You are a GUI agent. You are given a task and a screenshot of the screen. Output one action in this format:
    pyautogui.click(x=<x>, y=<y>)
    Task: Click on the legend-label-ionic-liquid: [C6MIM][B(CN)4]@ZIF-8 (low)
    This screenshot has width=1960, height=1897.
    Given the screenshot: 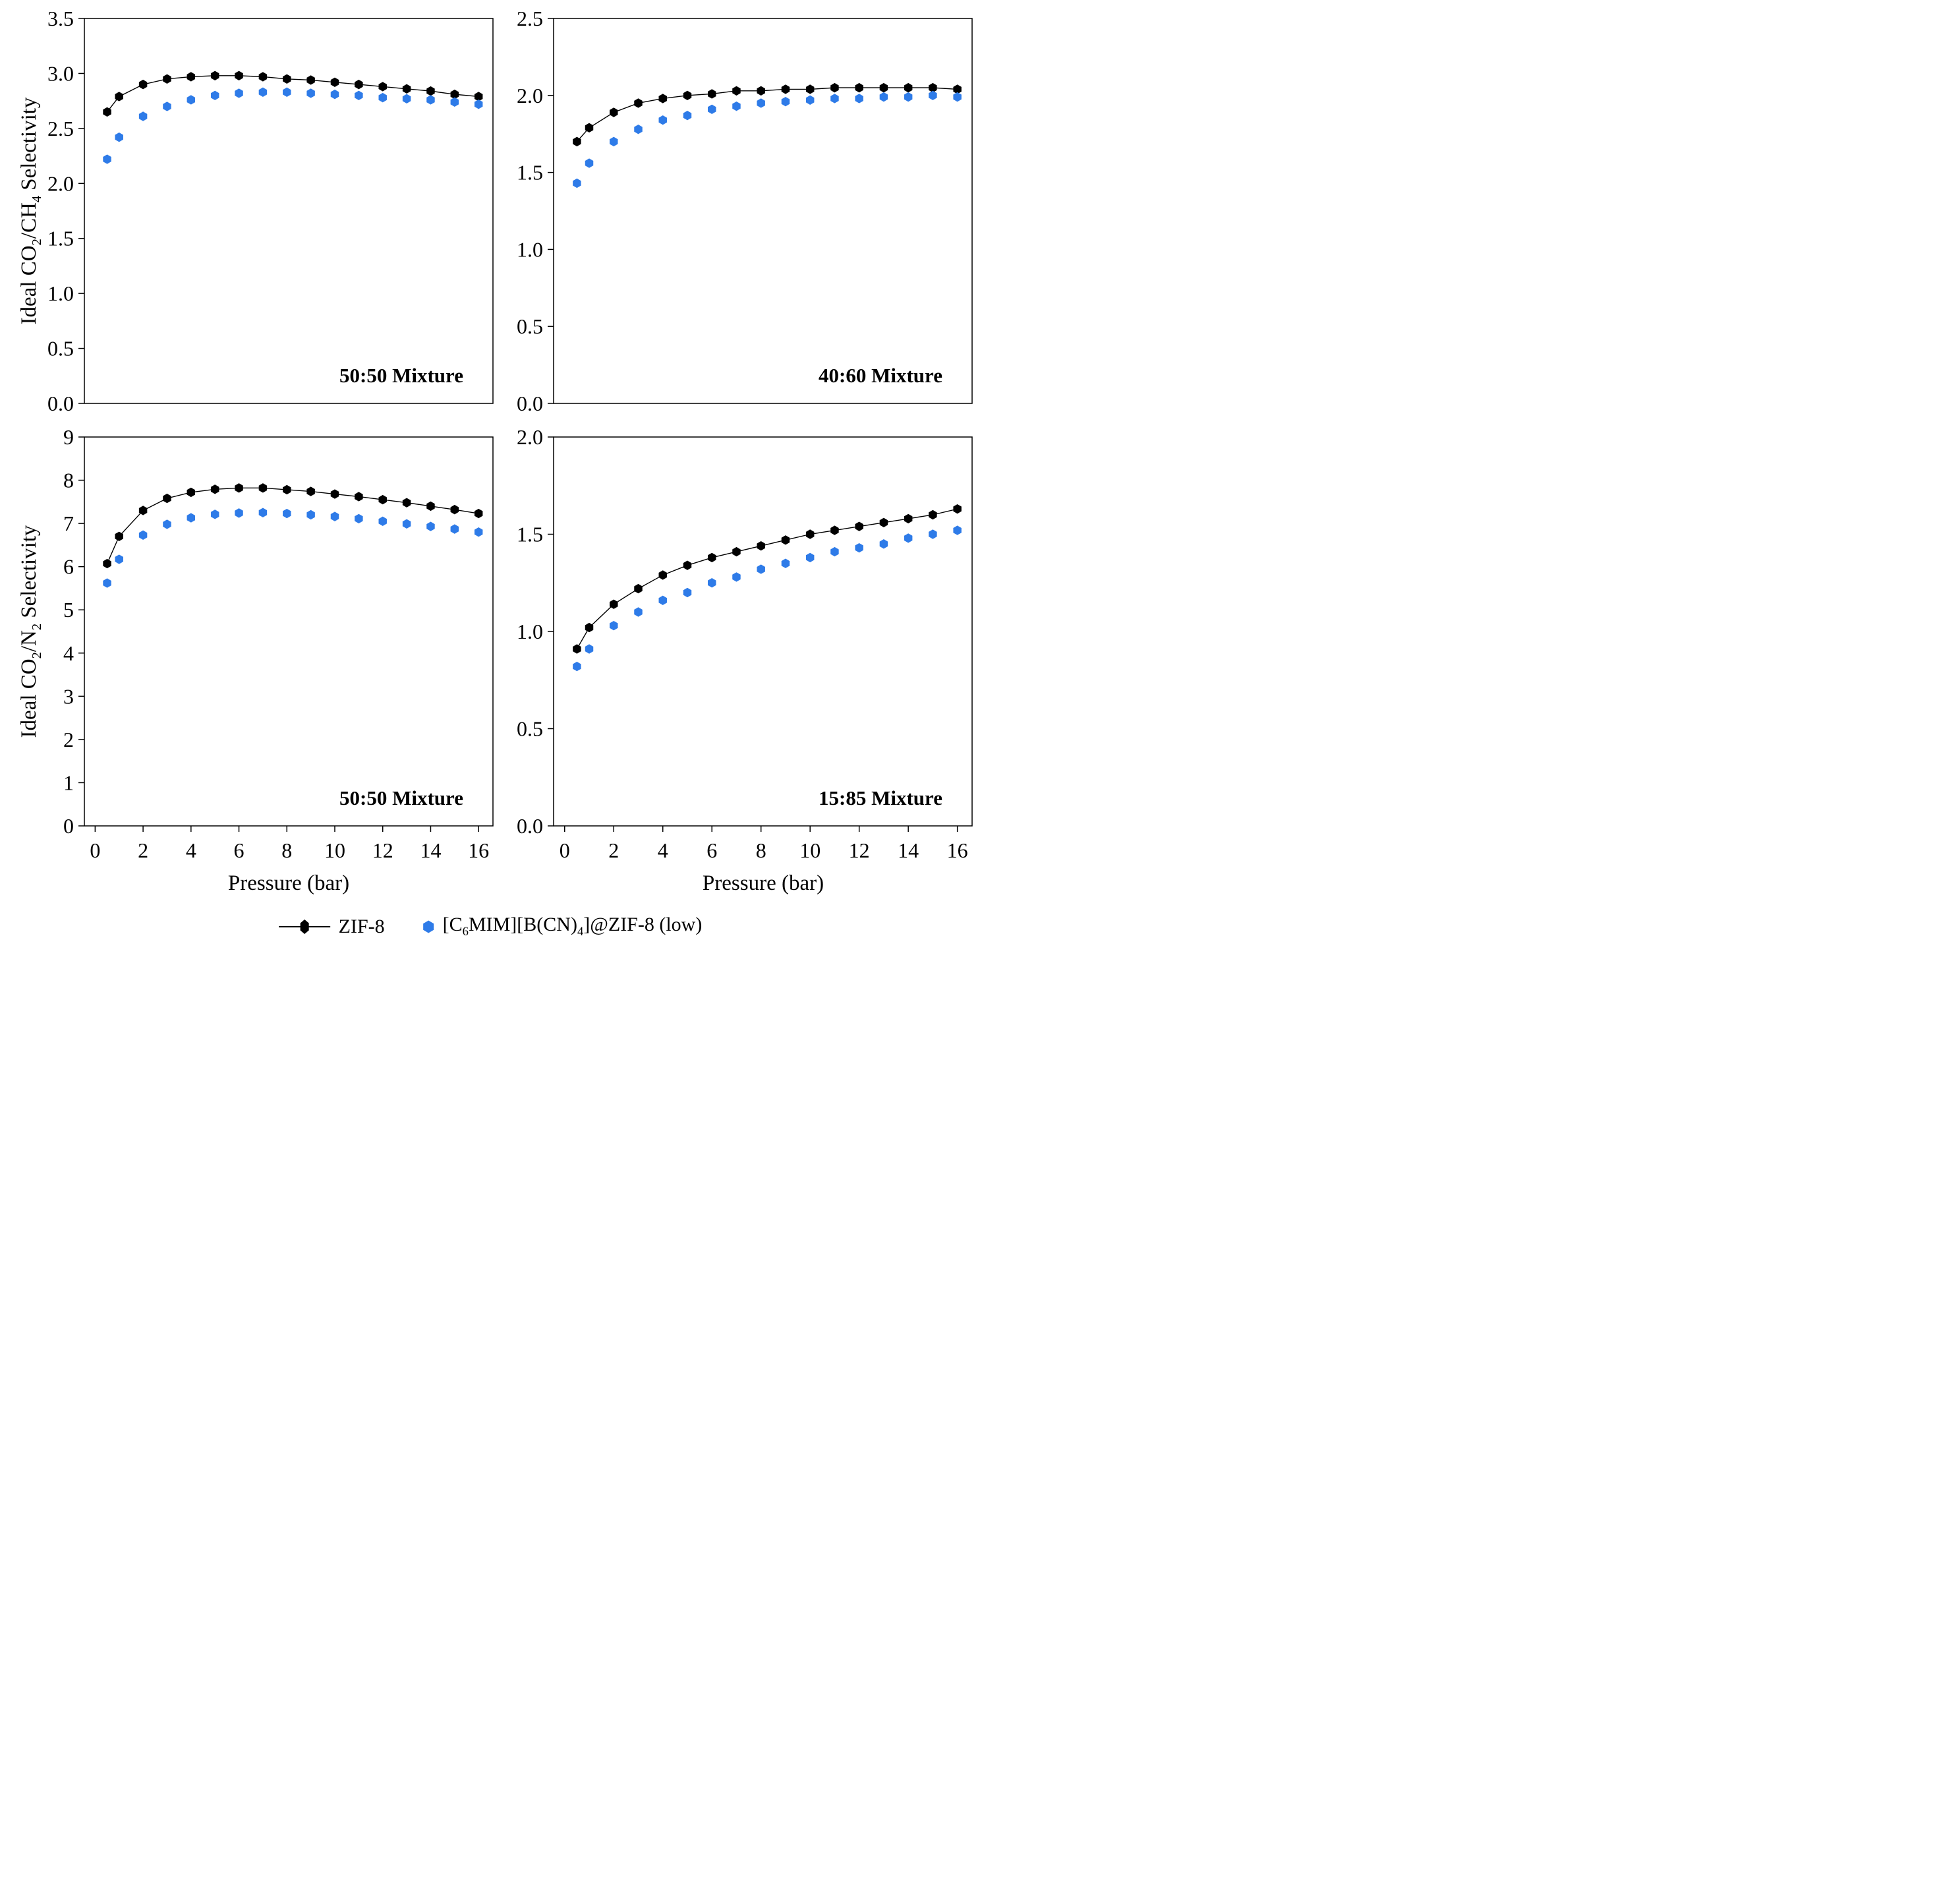 What is the action you would take?
    pyautogui.click(x=572, y=927)
    